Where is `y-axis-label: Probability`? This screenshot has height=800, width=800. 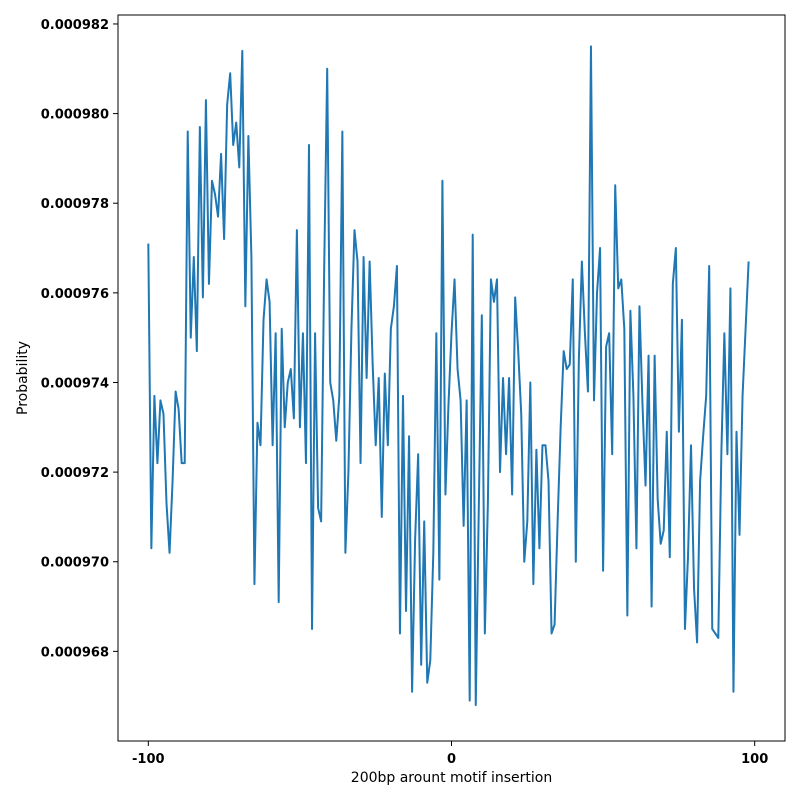
y-axis-label: Probability is located at coordinates (23, 378).